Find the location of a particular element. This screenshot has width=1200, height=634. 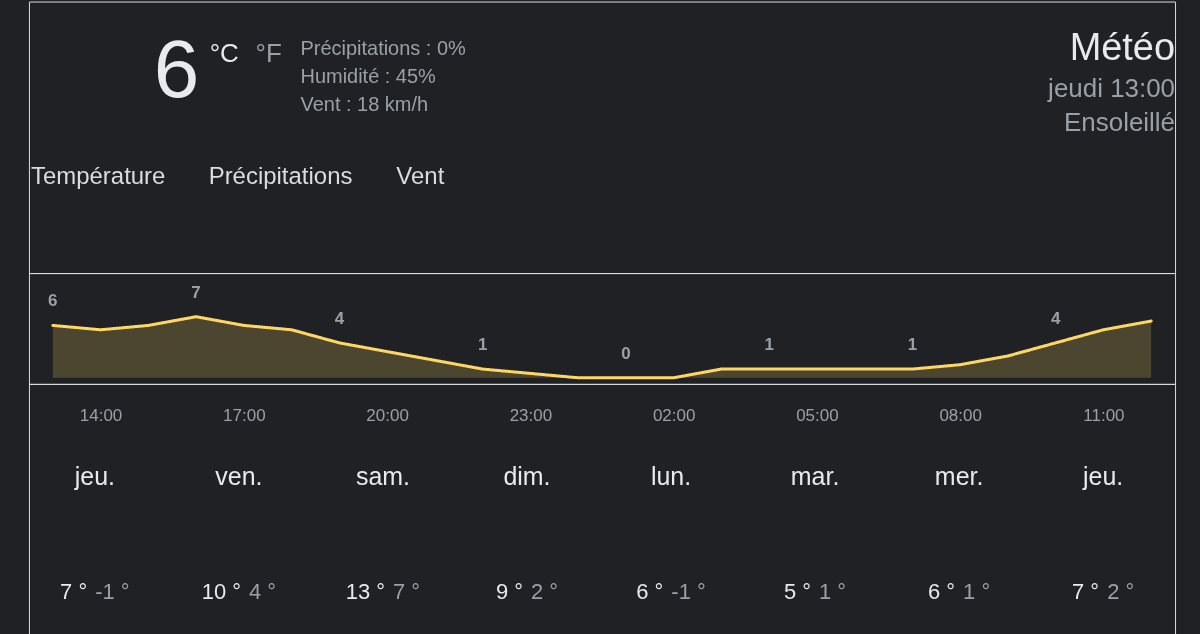

text: Météo is located at coordinates (1122, 47).